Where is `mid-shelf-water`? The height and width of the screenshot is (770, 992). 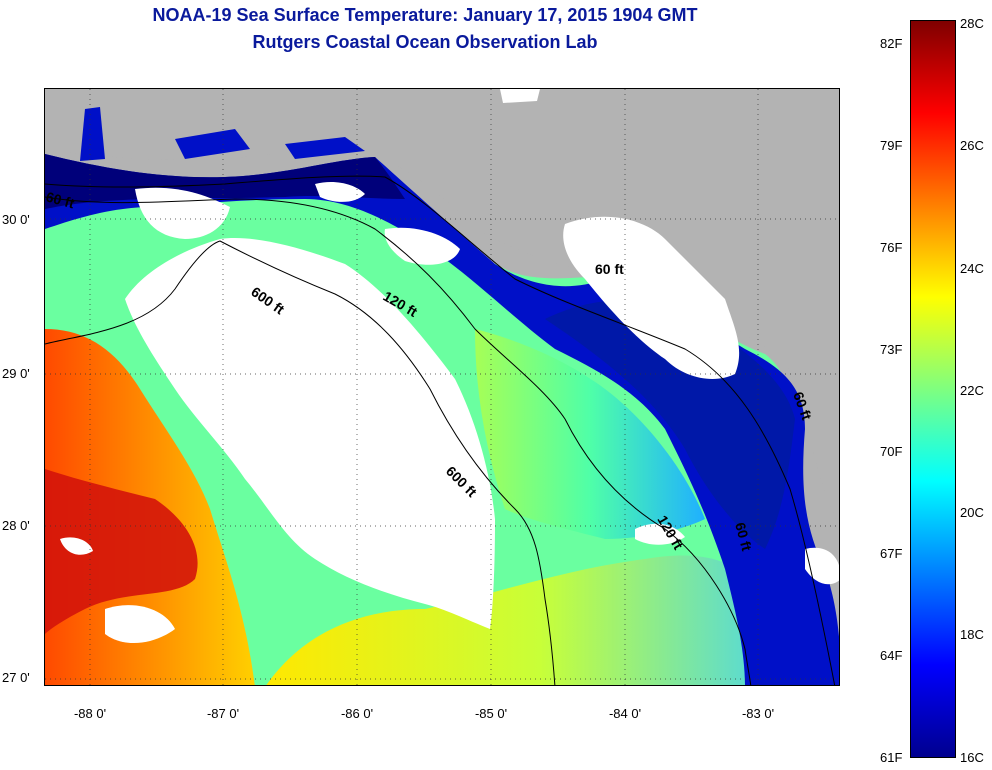 mid-shelf-water is located at coordinates (590, 434).